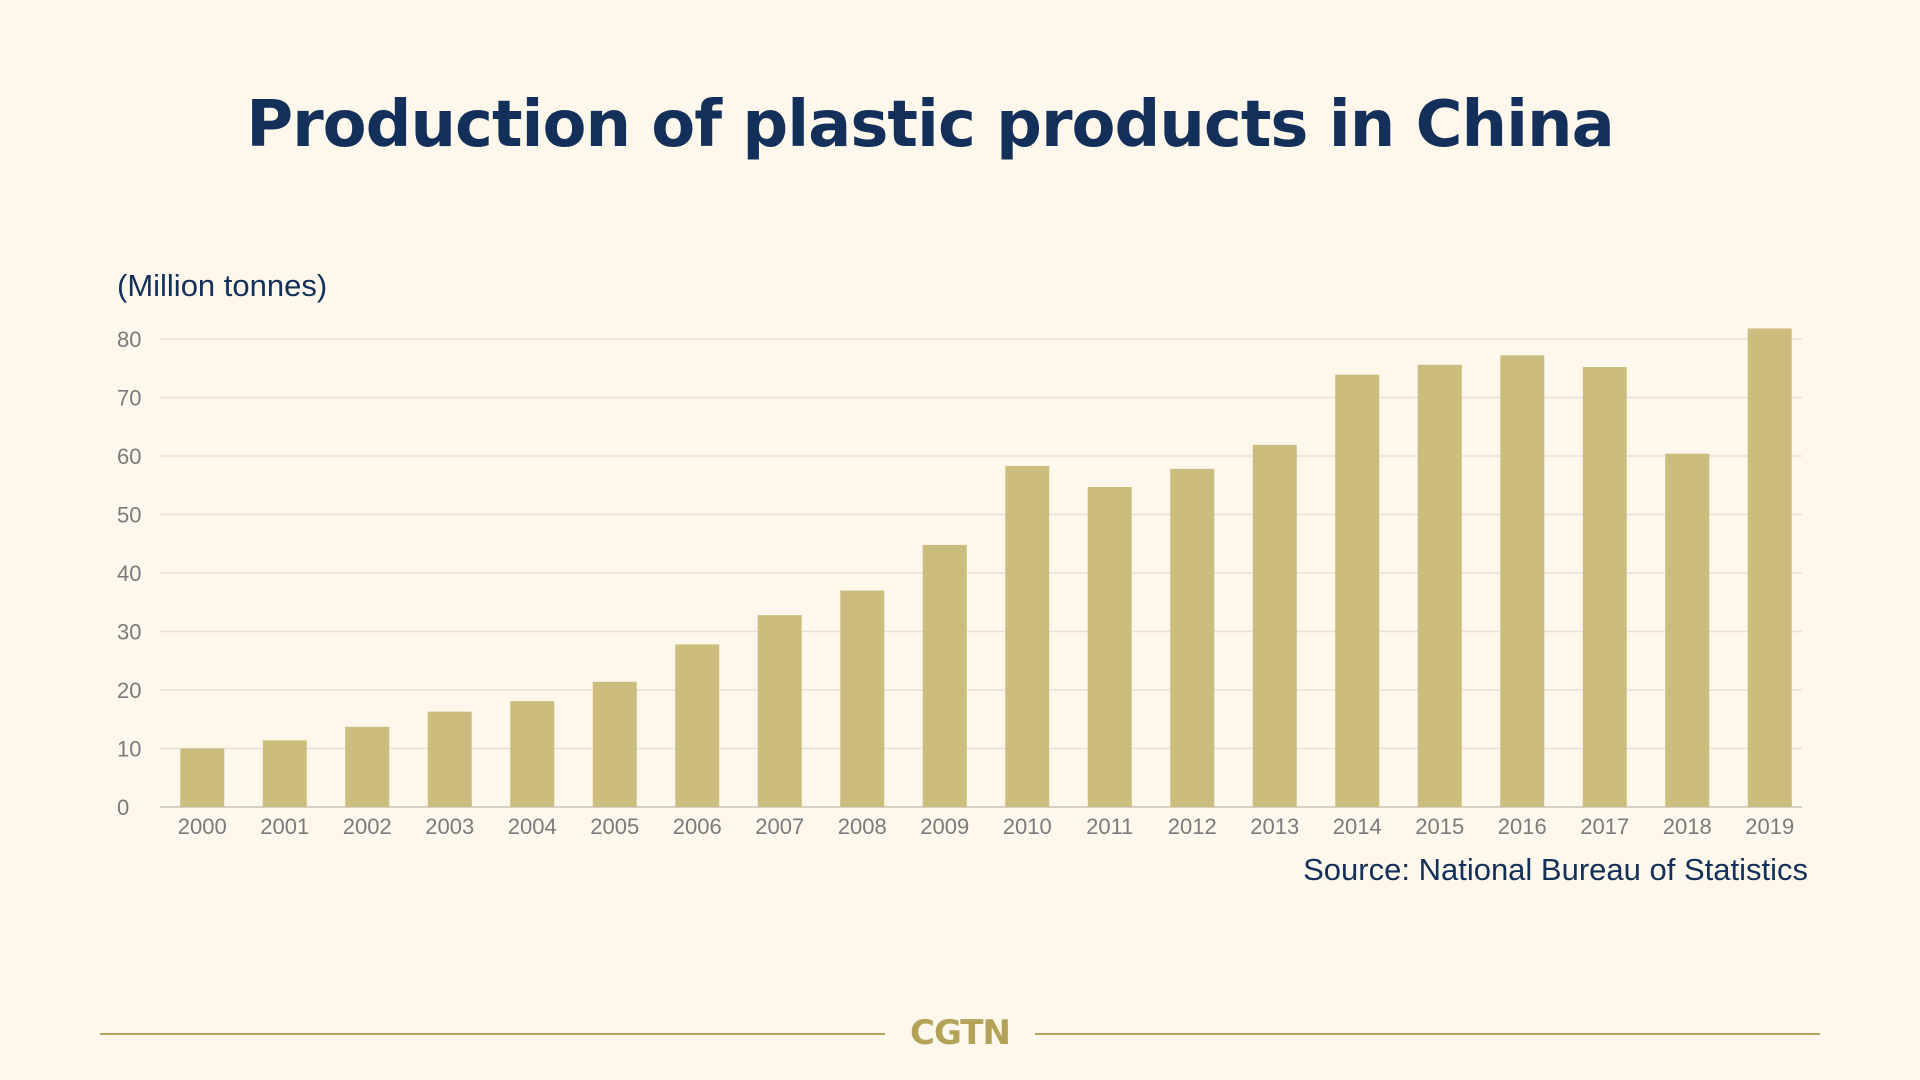 The width and height of the screenshot is (1920, 1080). I want to click on cgtn-logo: CGTN, so click(960, 1033).